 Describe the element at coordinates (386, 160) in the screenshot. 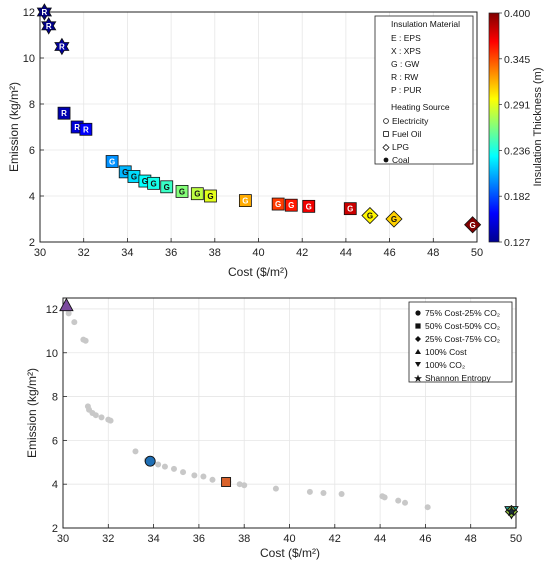

I see `legend-coal-marker` at that location.